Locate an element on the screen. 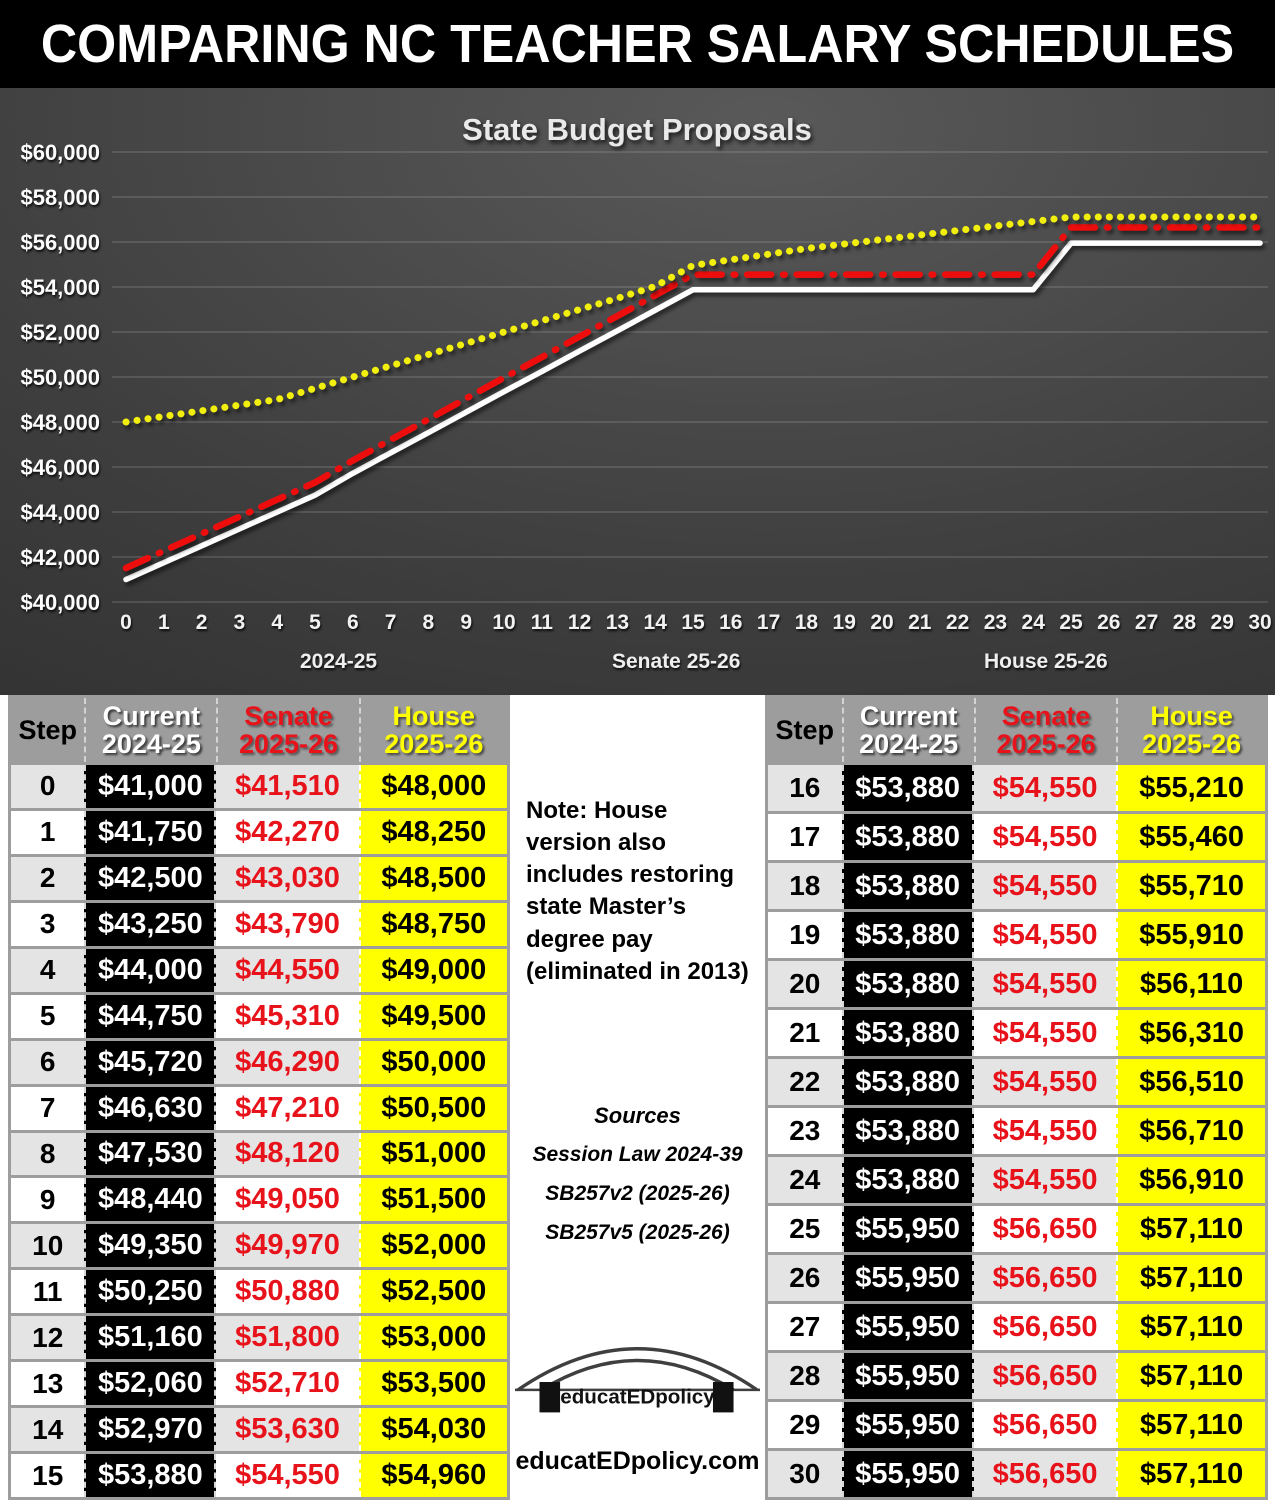  y-axis-tick-label: $40,000 is located at coordinates (60, 602).